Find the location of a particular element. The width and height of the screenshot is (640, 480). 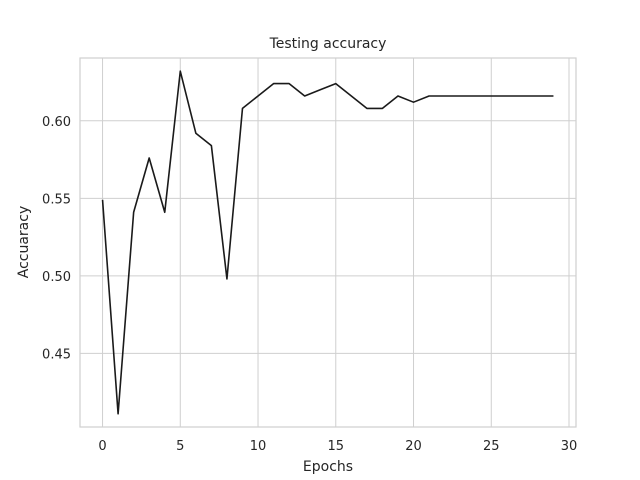

x-tick-labels: 0 5 10 15 20 25 30 is located at coordinates (337, 446).